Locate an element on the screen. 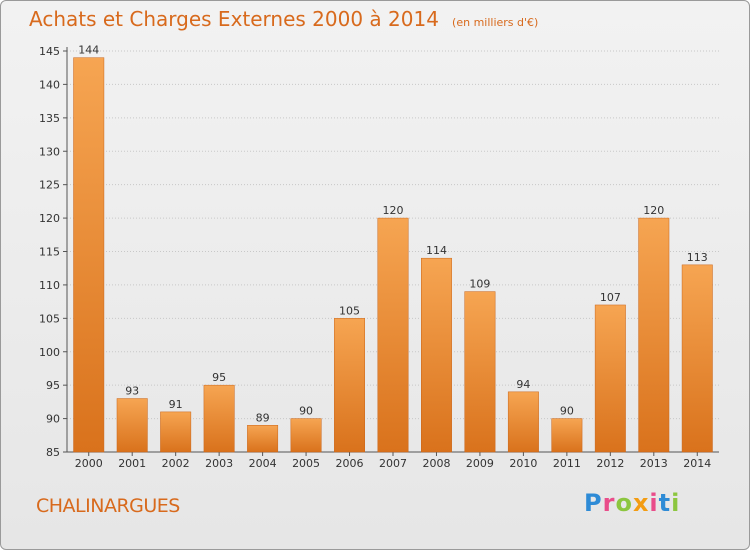  bar-2012 is located at coordinates (610, 378).